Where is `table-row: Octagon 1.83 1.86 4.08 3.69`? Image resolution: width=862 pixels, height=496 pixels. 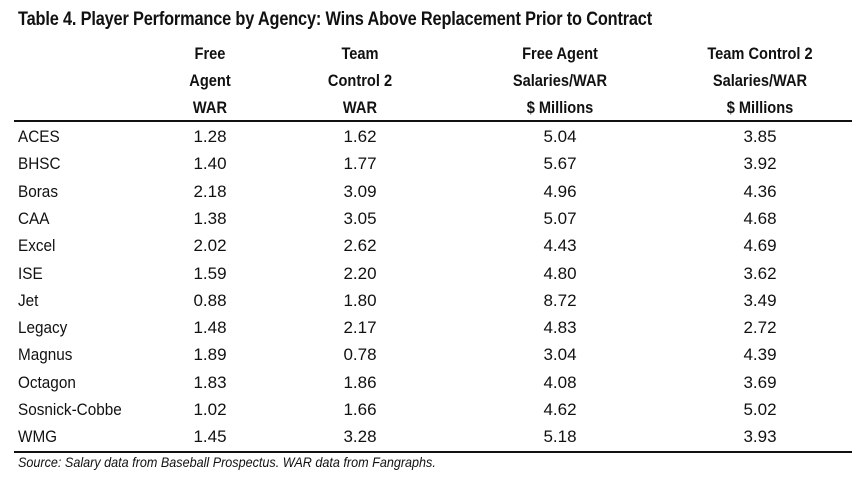 table-row: Octagon 1.83 1.86 4.08 3.69 is located at coordinates (431, 382).